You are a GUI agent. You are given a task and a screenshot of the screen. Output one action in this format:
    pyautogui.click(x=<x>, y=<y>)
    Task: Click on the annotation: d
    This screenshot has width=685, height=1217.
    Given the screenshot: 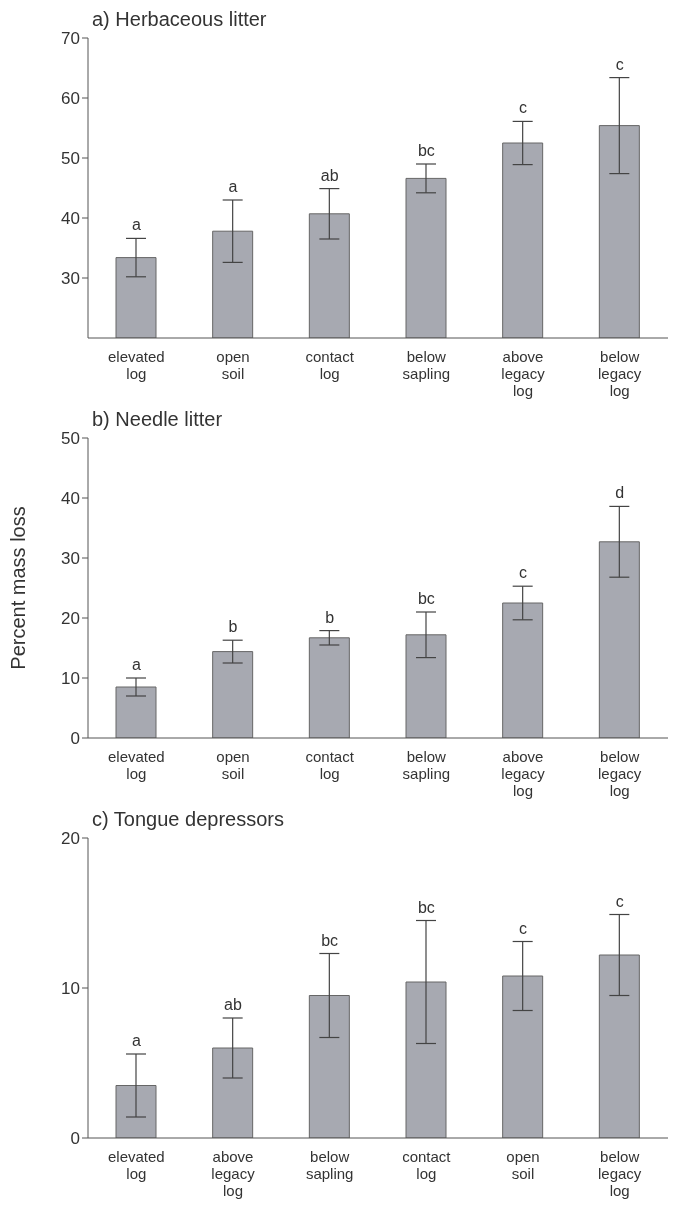 What is the action you would take?
    pyautogui.click(x=620, y=493)
    